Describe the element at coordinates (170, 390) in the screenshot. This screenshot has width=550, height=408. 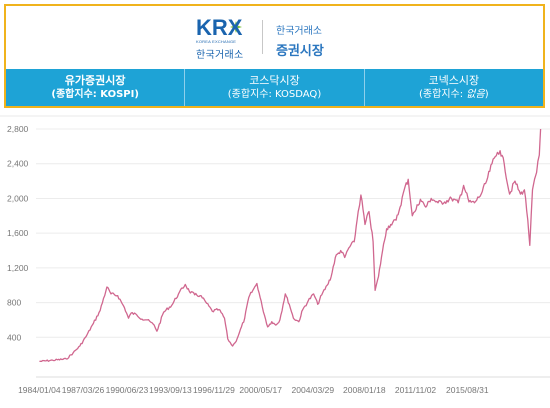
I see `x-tick-label: 1993/09/13` at that location.